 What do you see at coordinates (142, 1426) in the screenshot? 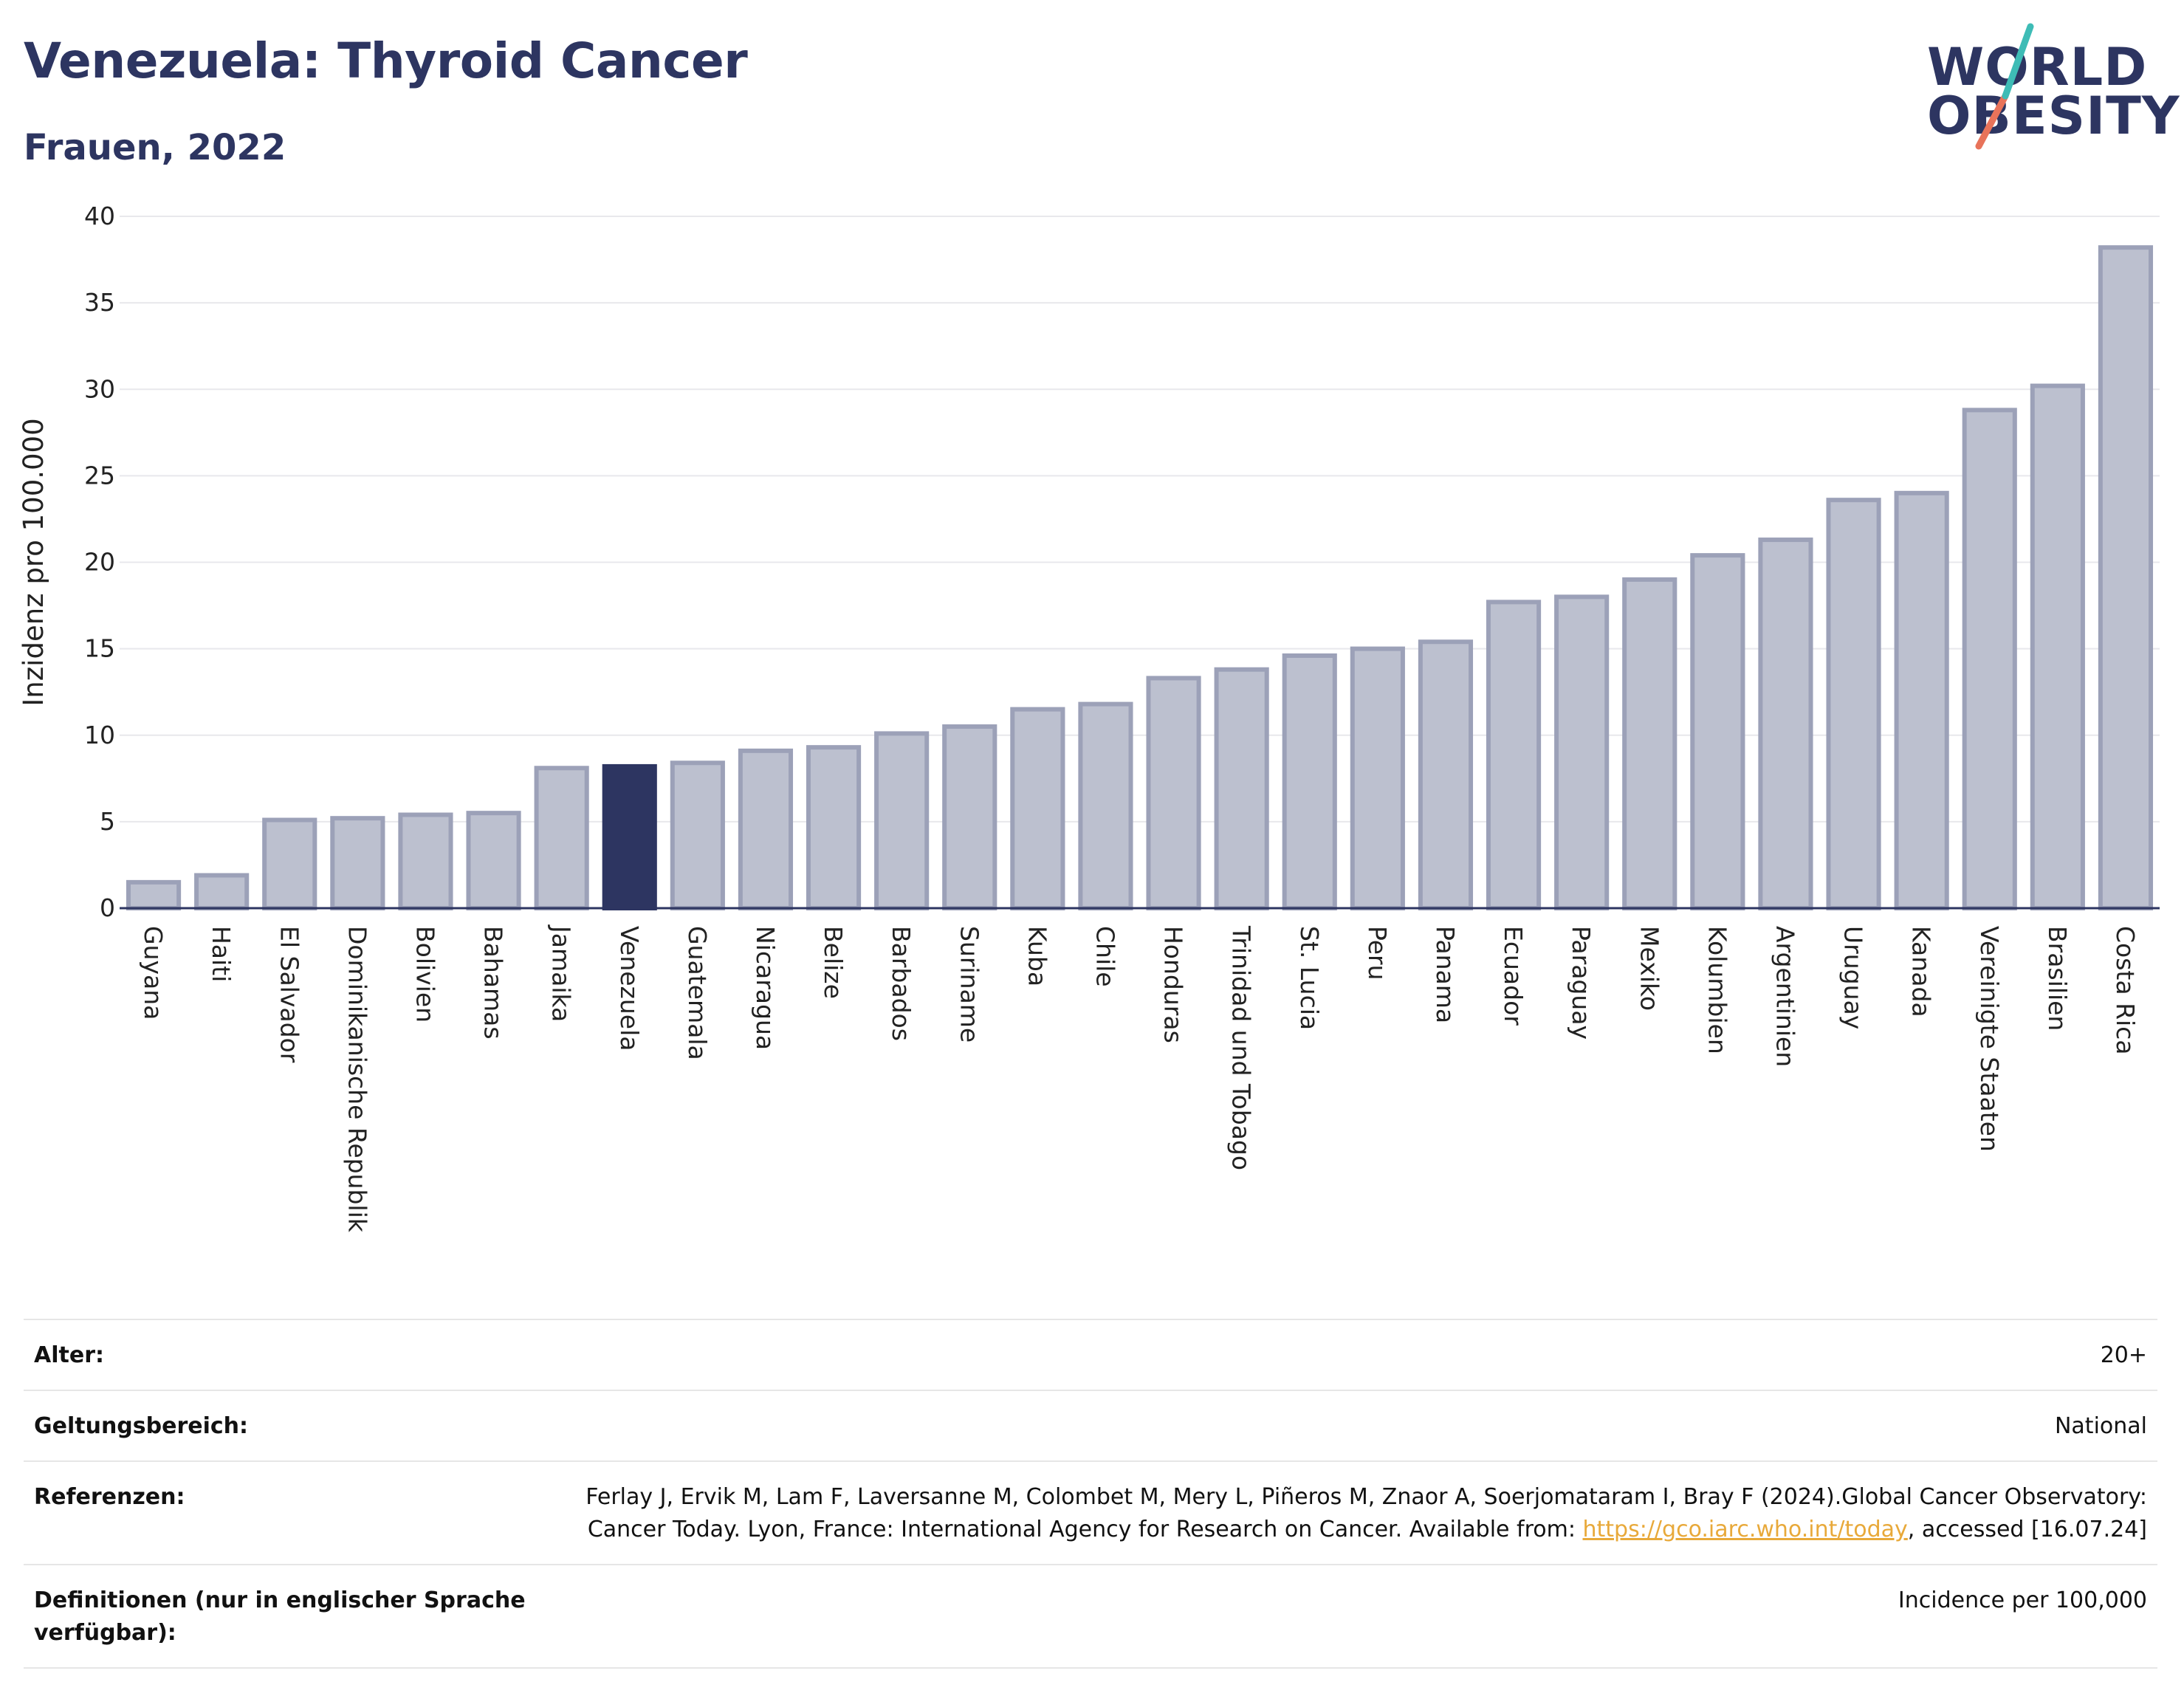
I see `scope-label: Geltungsbereich:` at bounding box center [142, 1426].